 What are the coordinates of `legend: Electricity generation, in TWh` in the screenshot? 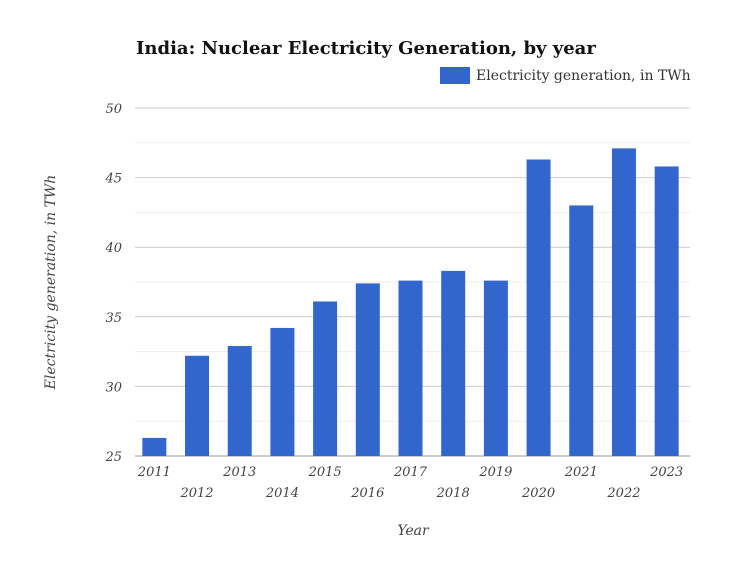 It's located at (565, 75).